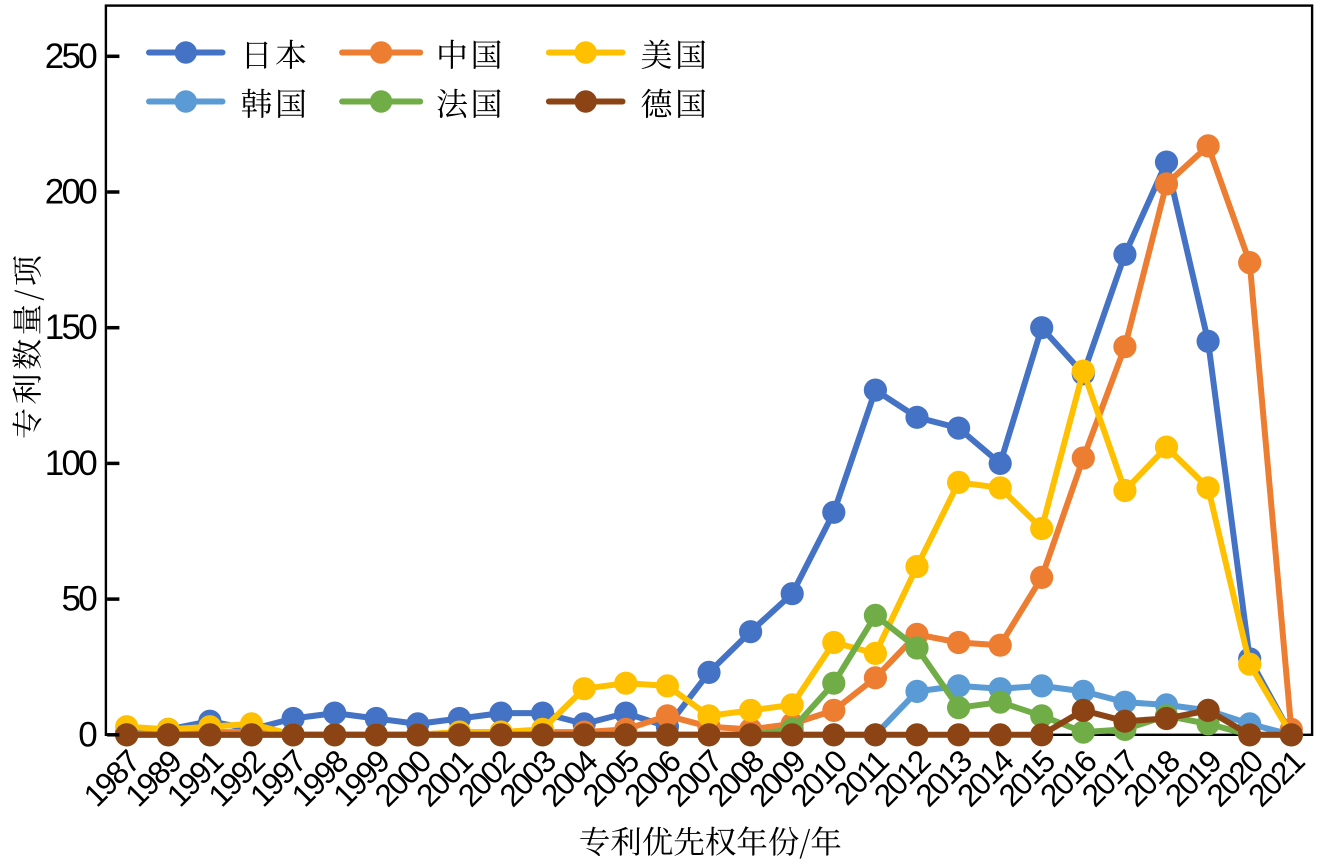 Image resolution: width=1321 pixels, height=866 pixels. Describe the element at coordinates (87, 734) in the screenshot. I see `svg-text: 0` at that location.